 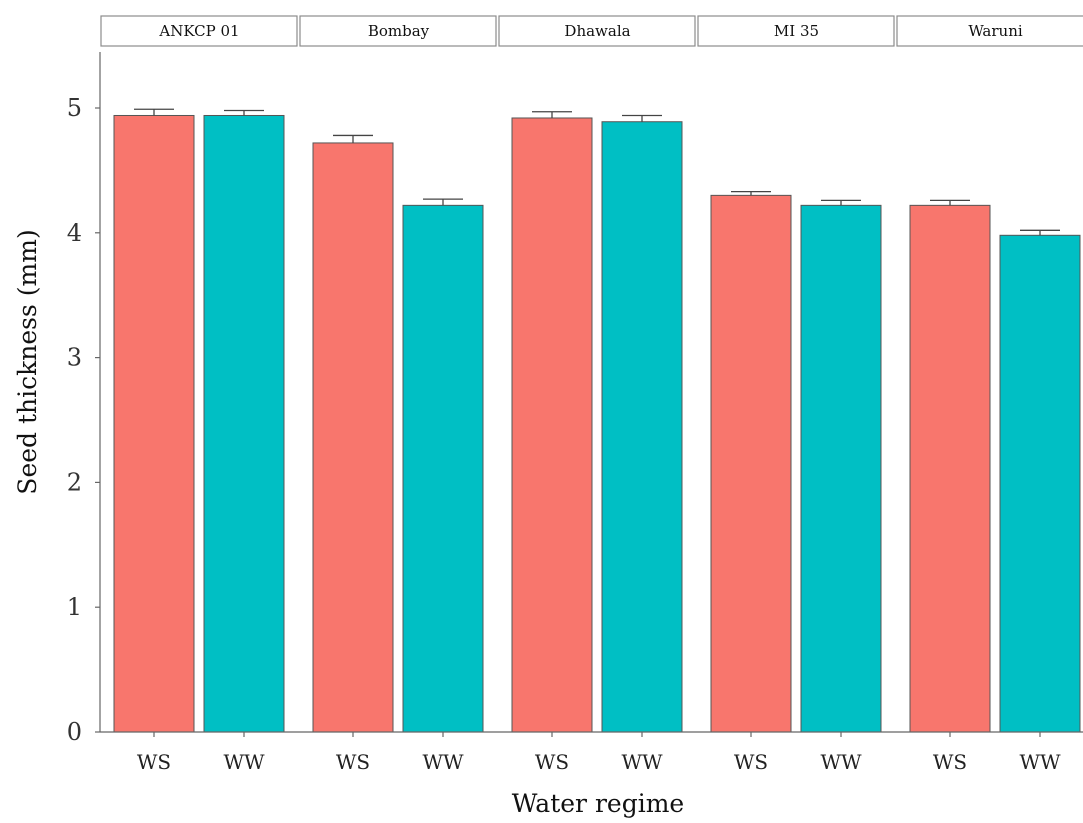 I want to click on y-tick-label: 3, so click(x=74, y=358).